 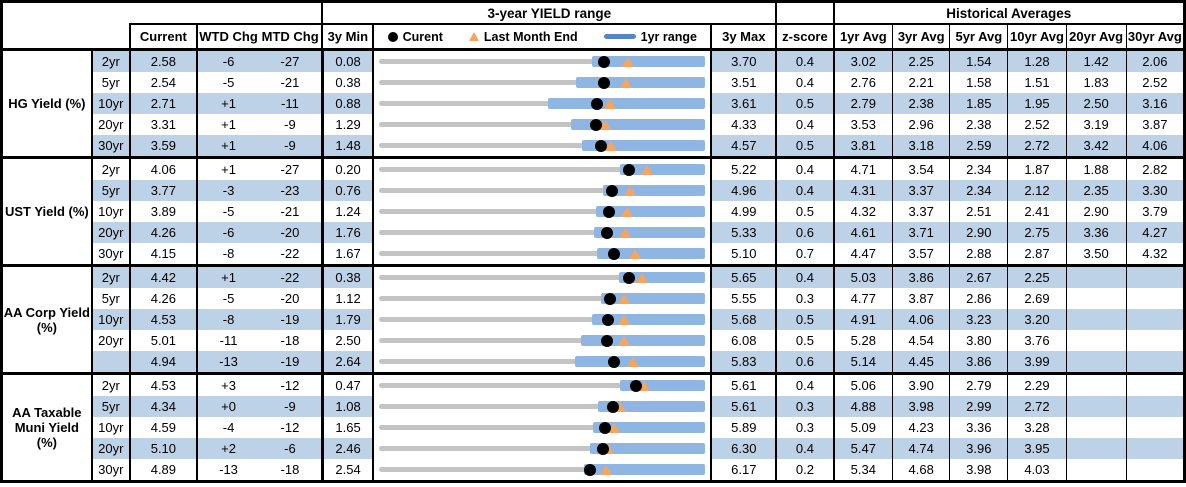 I want to click on cell-mtd-chg: -11, so click(x=291, y=103).